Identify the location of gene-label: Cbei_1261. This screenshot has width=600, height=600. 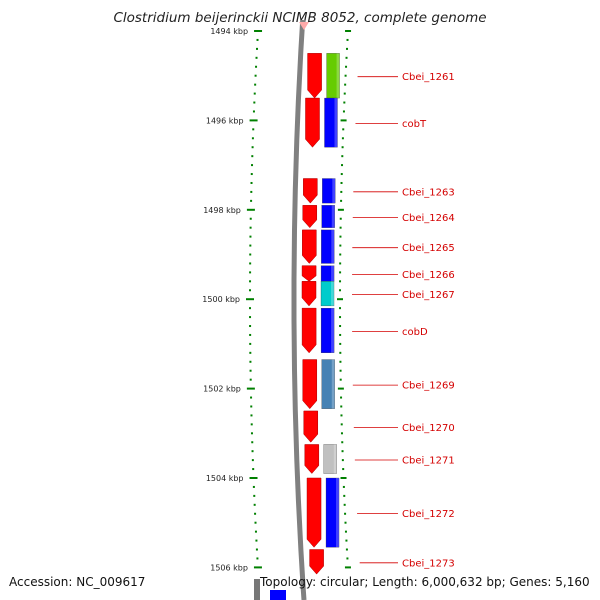
(428, 77).